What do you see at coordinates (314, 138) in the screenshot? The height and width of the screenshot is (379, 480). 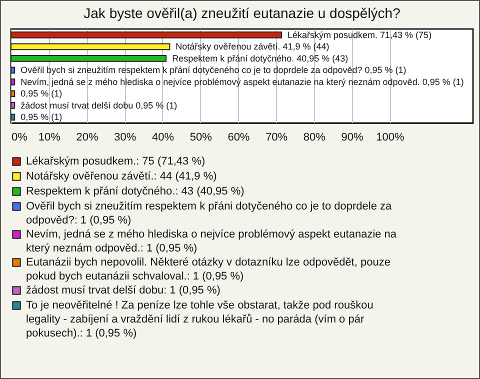 I see `x-tick-label: 80%` at bounding box center [314, 138].